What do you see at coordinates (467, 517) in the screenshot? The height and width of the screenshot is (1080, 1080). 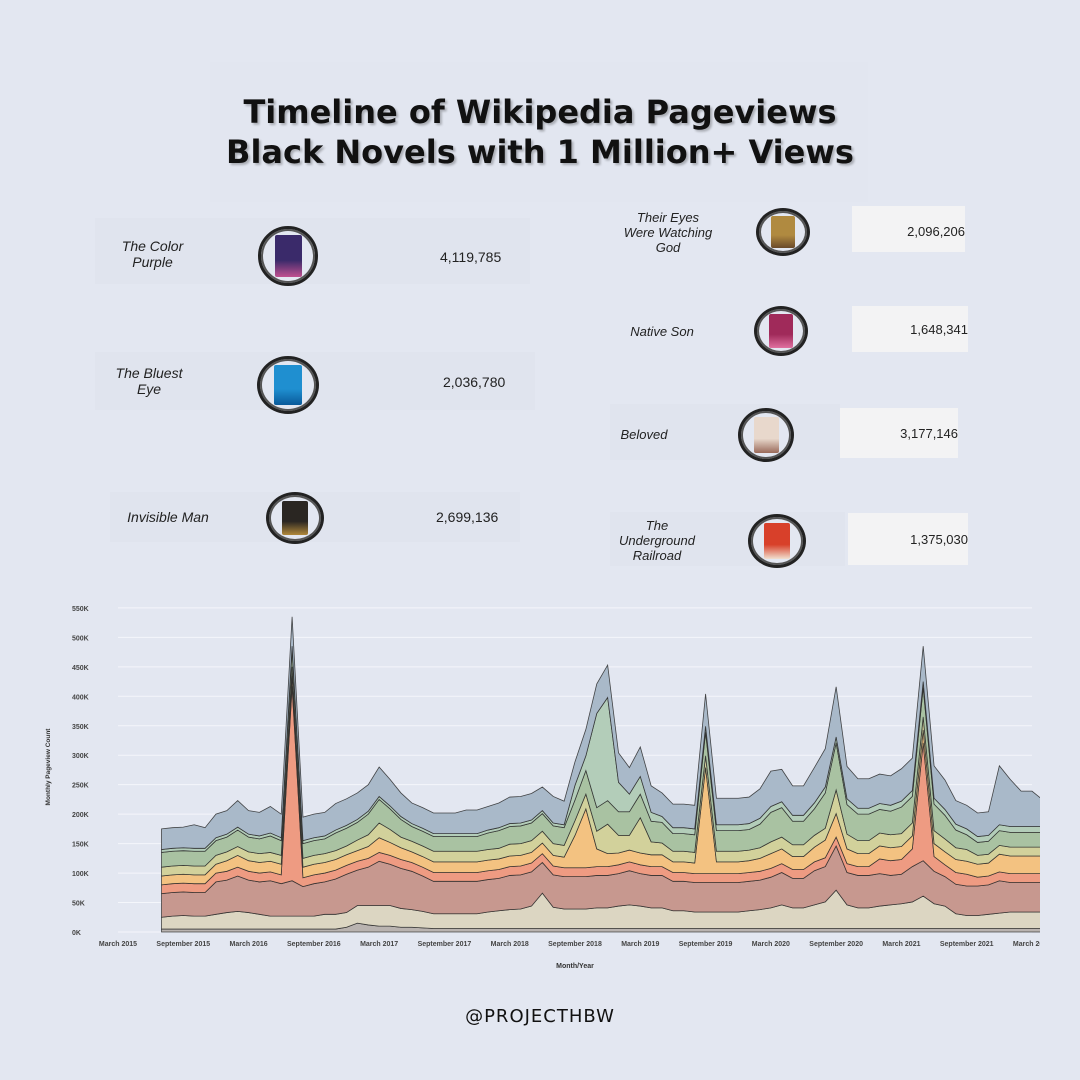 I see `book-views: 2,699,136` at bounding box center [467, 517].